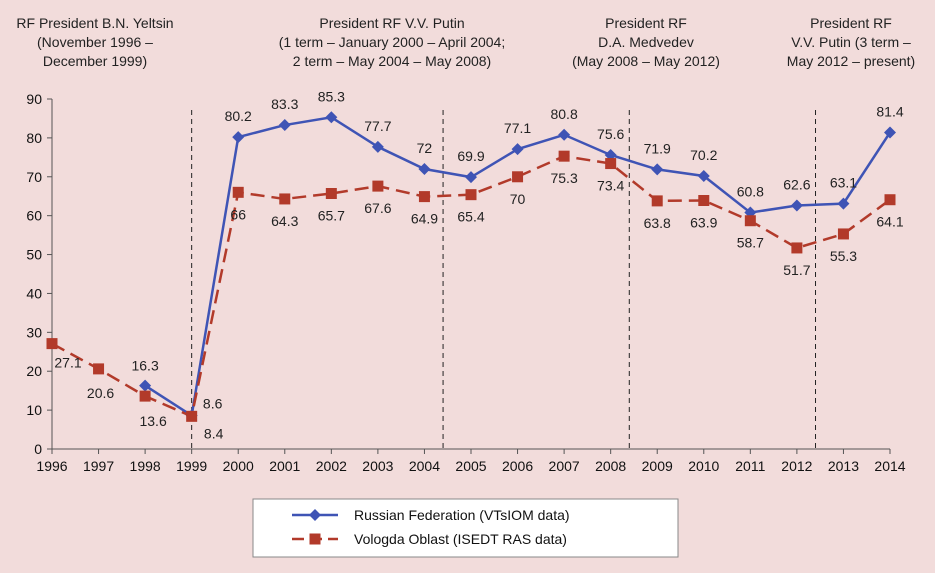 This screenshot has width=935, height=573. I want to click on y-tick-label: 90, so click(34, 99).